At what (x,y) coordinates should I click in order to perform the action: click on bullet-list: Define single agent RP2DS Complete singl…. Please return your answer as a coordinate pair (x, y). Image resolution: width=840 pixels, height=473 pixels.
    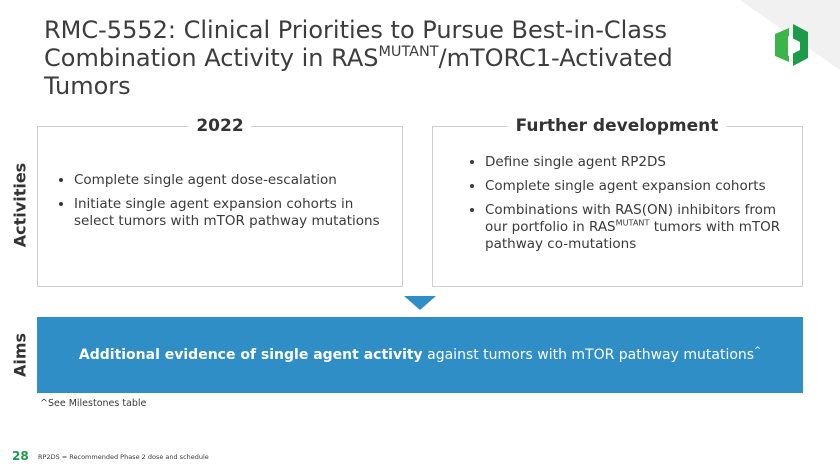
    Looking at the image, I should click on (617, 203).